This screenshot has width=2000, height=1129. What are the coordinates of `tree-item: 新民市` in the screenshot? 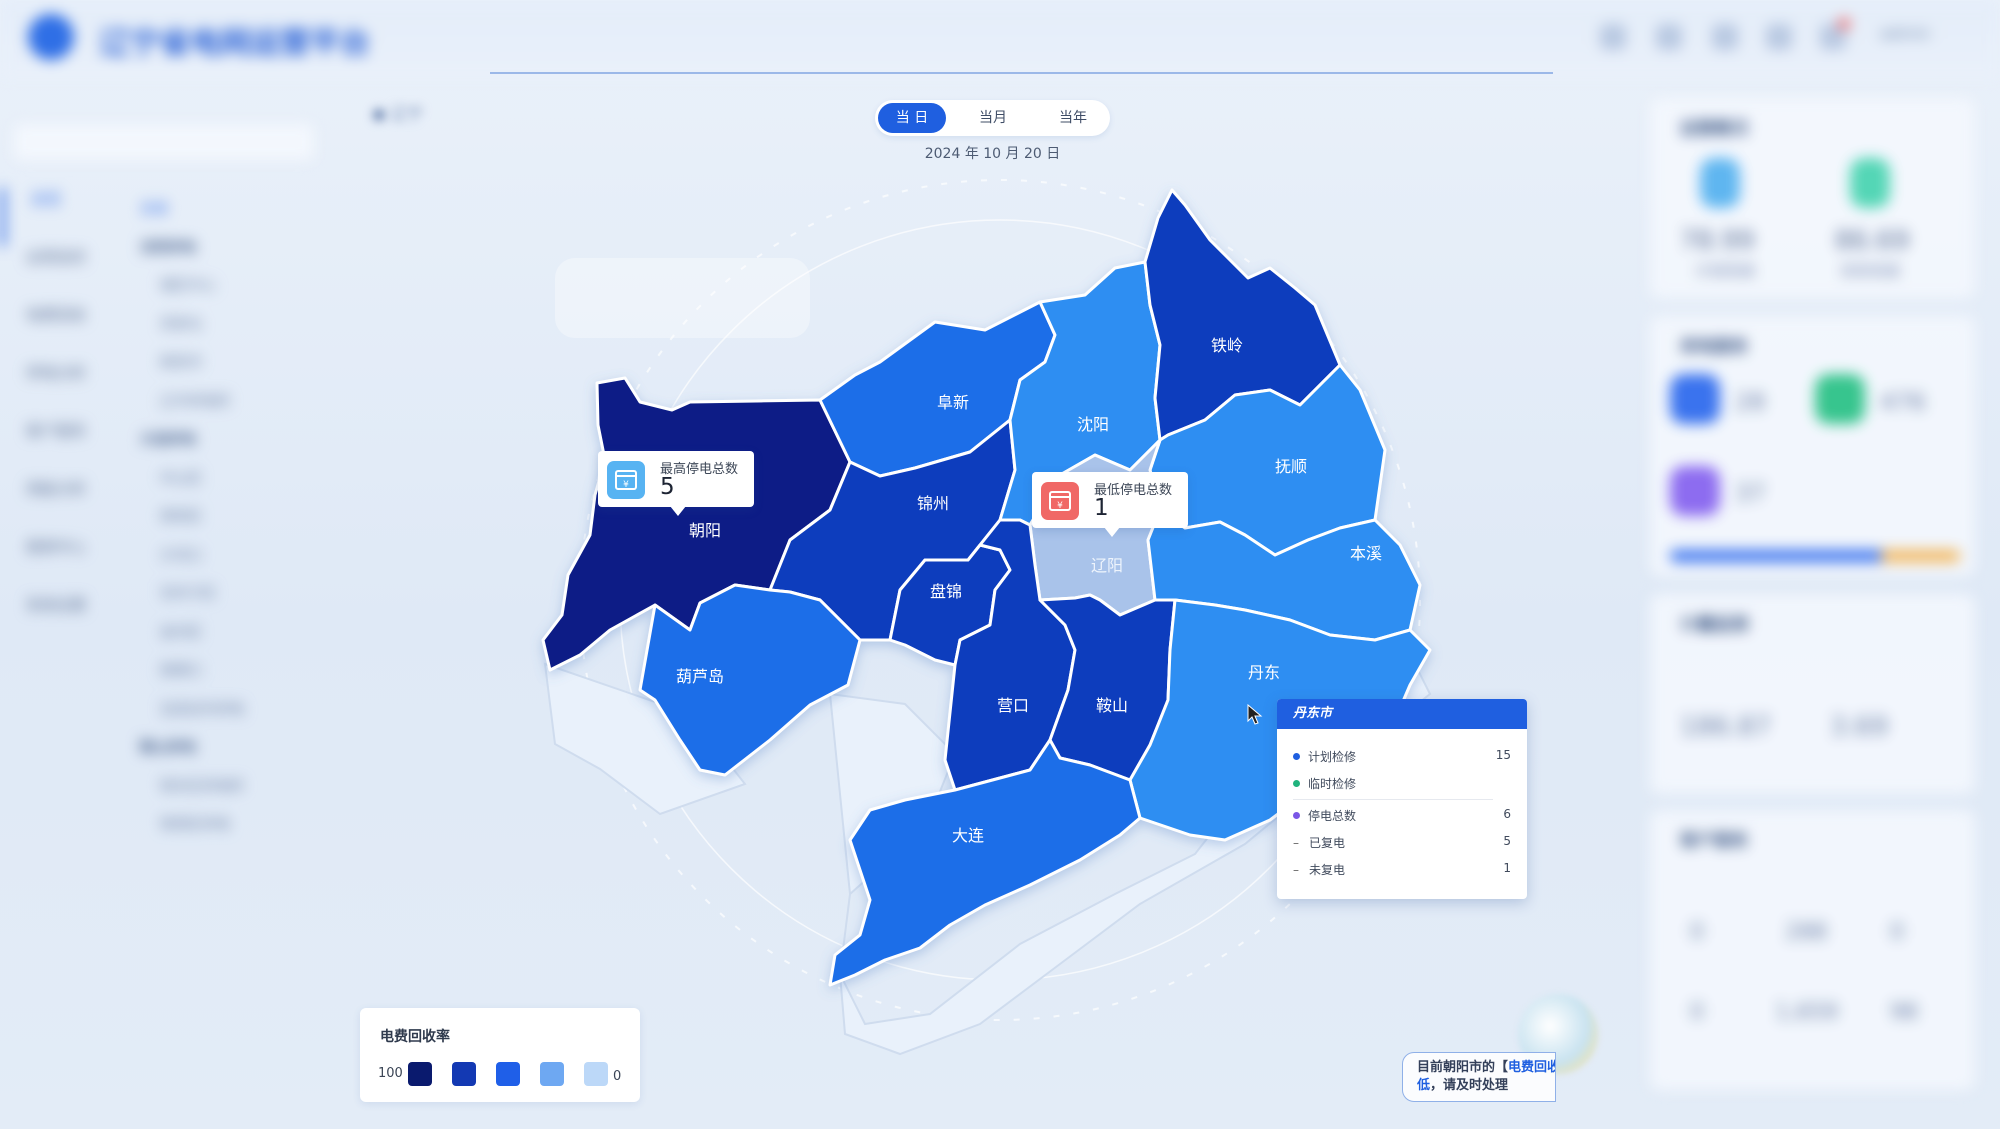 It's located at (181, 363).